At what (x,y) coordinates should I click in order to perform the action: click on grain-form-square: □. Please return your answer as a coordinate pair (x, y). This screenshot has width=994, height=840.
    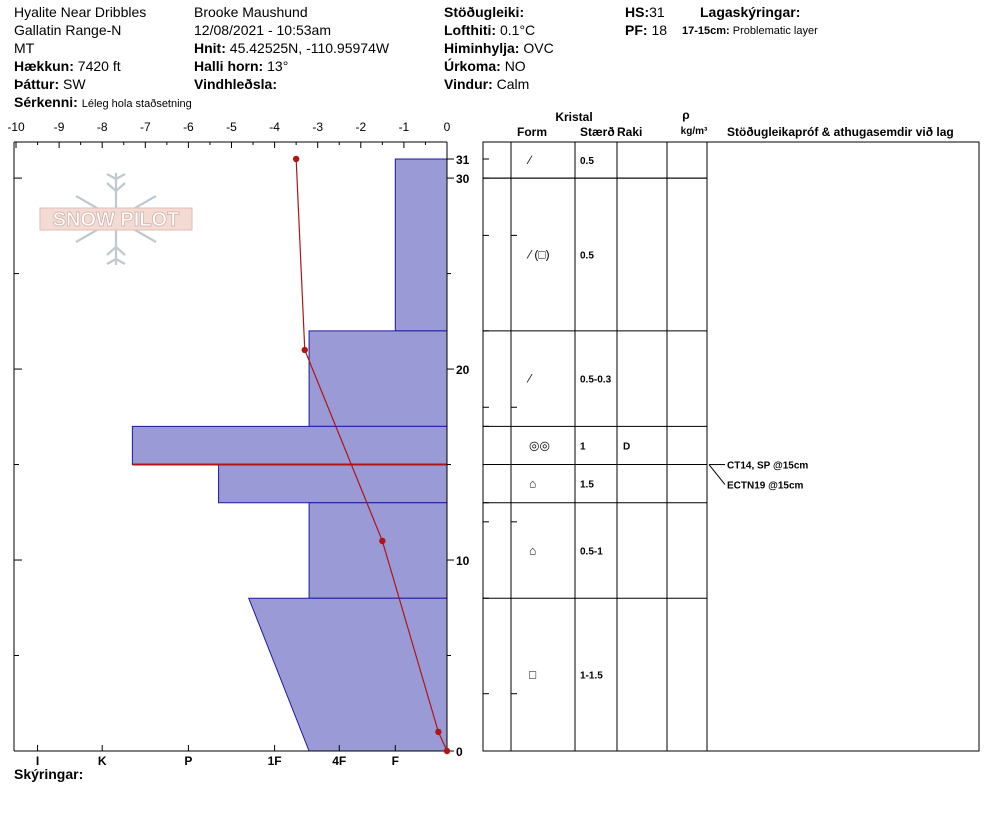
    Looking at the image, I should click on (532, 675).